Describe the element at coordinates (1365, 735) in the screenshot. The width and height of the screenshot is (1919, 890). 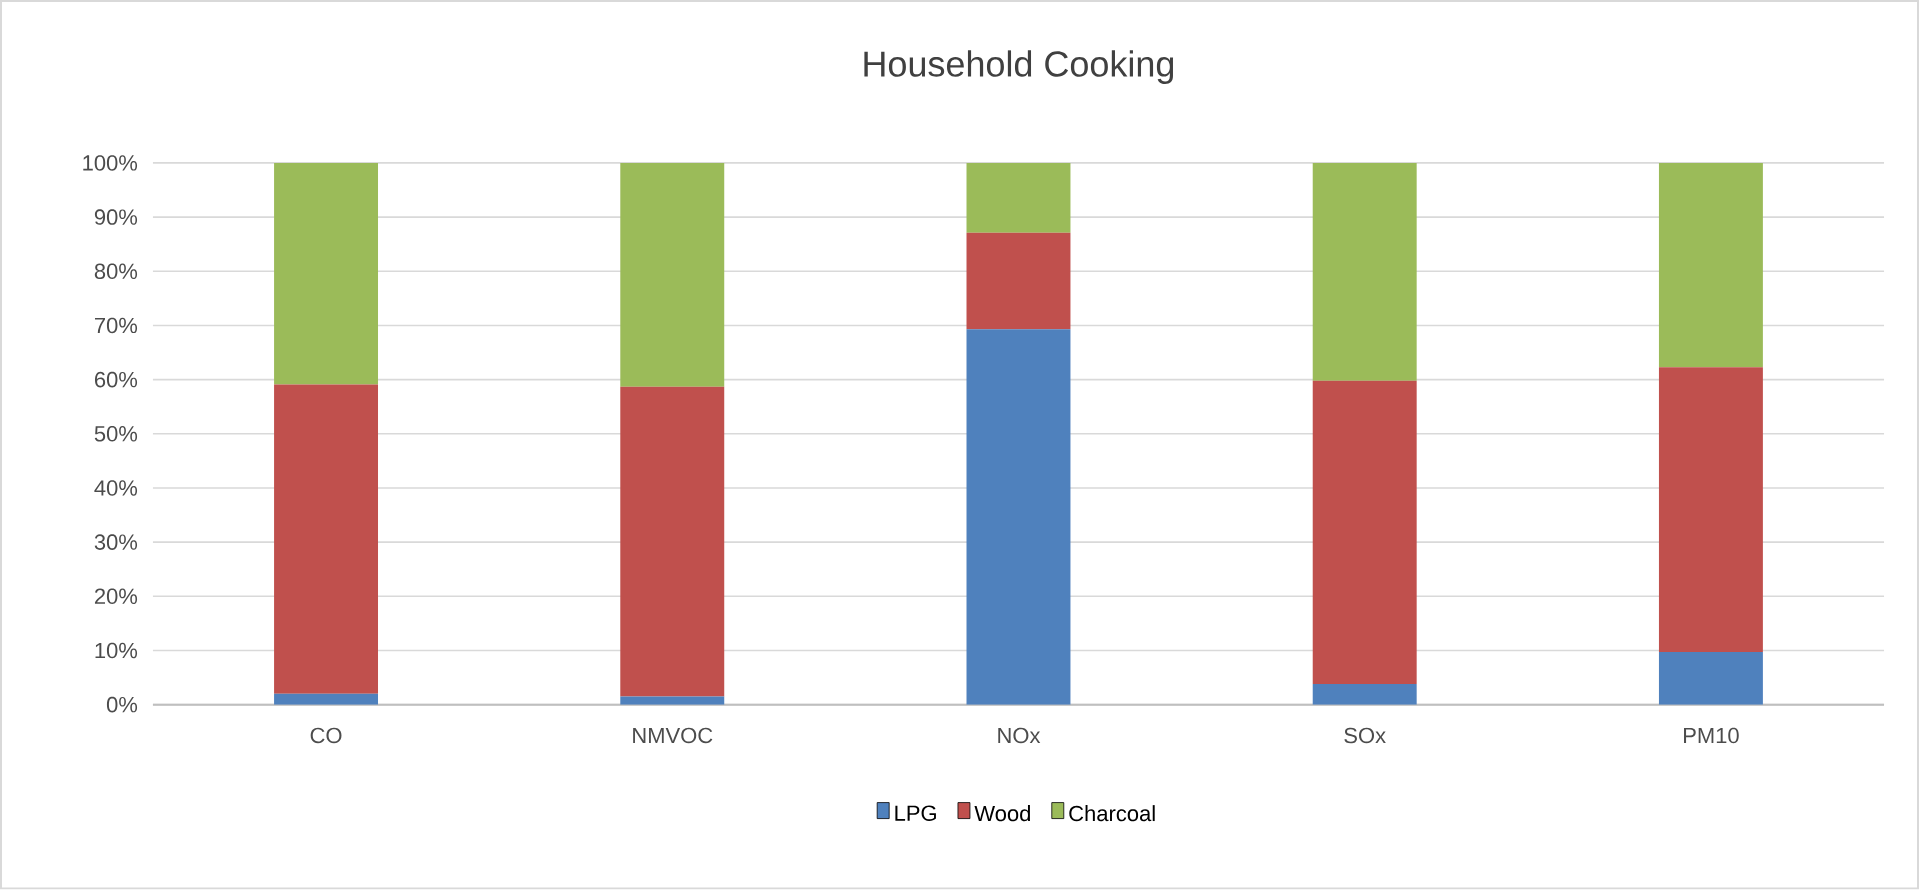
I see `x-tick-label: SOx` at that location.